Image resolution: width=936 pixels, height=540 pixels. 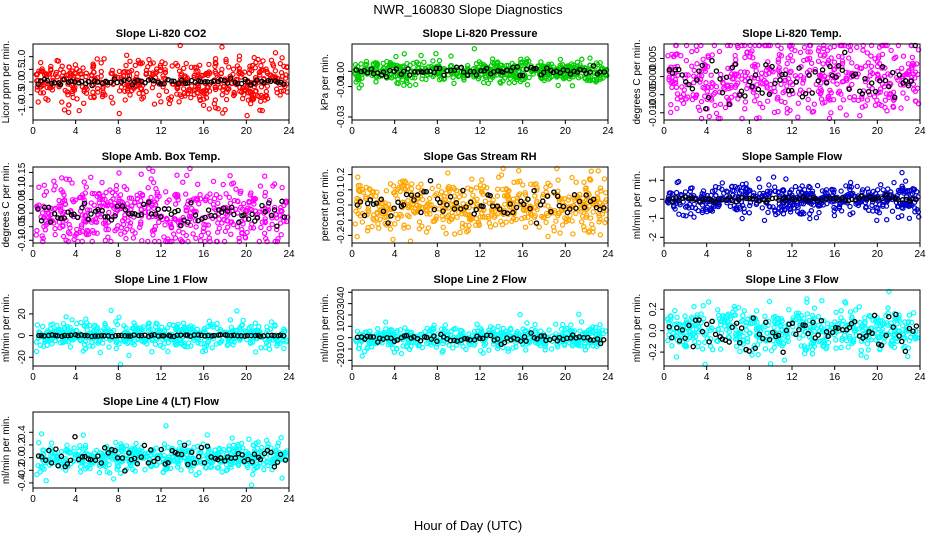 What do you see at coordinates (6, 328) in the screenshot?
I see `y-axis-label: ml/min per min.` at bounding box center [6, 328].